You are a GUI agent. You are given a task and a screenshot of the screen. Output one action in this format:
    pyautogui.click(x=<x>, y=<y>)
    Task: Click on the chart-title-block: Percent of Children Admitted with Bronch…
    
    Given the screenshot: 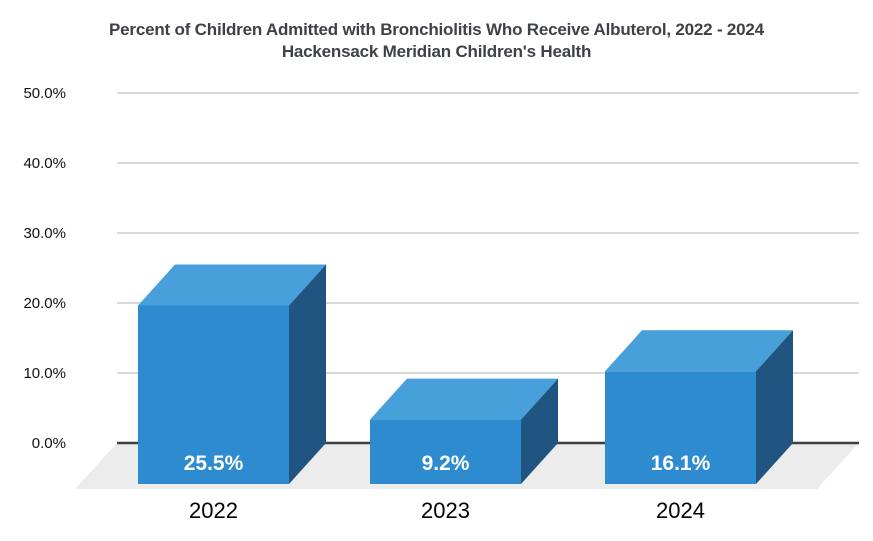 What is the action you would take?
    pyautogui.click(x=436, y=41)
    